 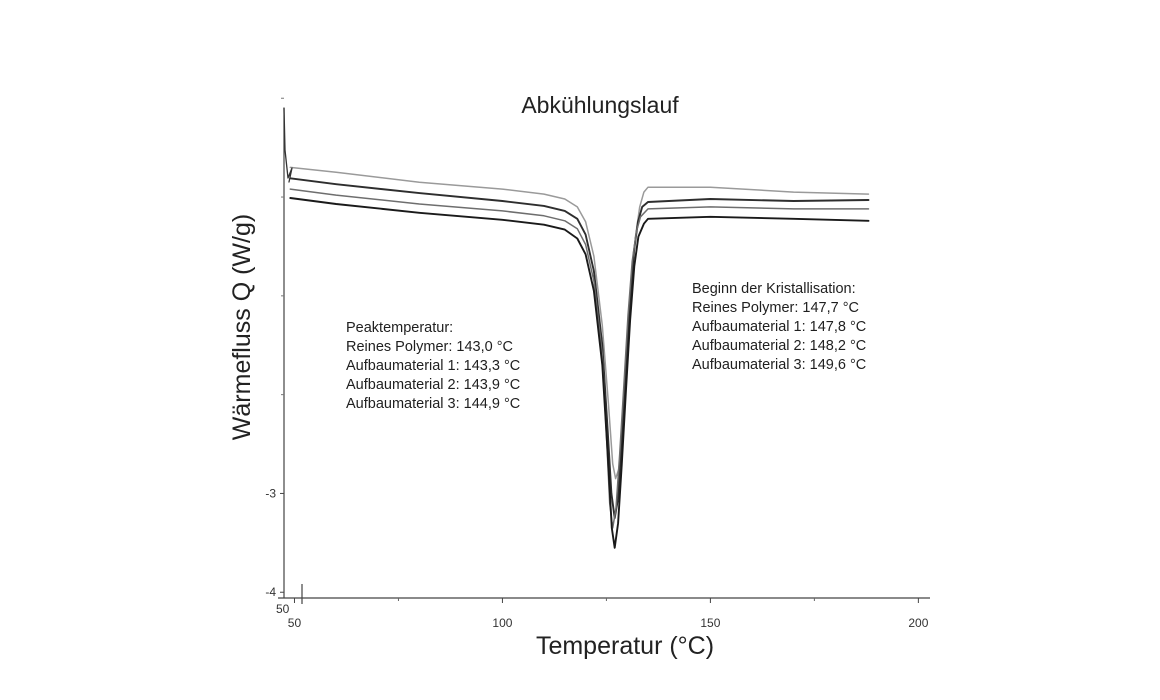 I want to click on x-tick-label: 100, so click(x=502, y=623).